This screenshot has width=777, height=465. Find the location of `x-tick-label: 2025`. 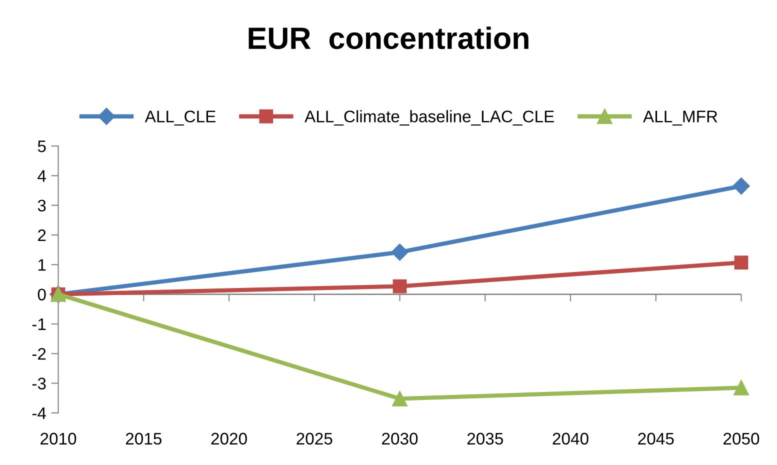

x-tick-label: 2025 is located at coordinates (314, 438).